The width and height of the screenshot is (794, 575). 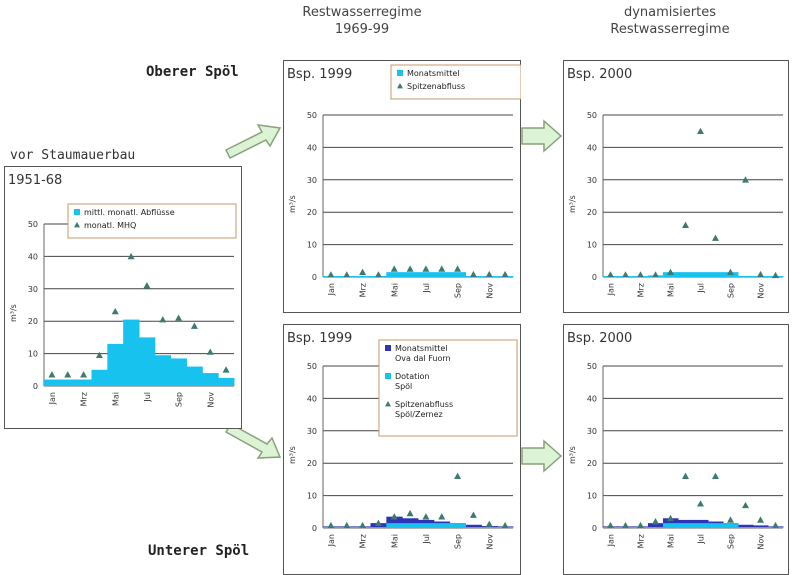 I want to click on lower-1999-ytick-5: 50, so click(x=312, y=366).